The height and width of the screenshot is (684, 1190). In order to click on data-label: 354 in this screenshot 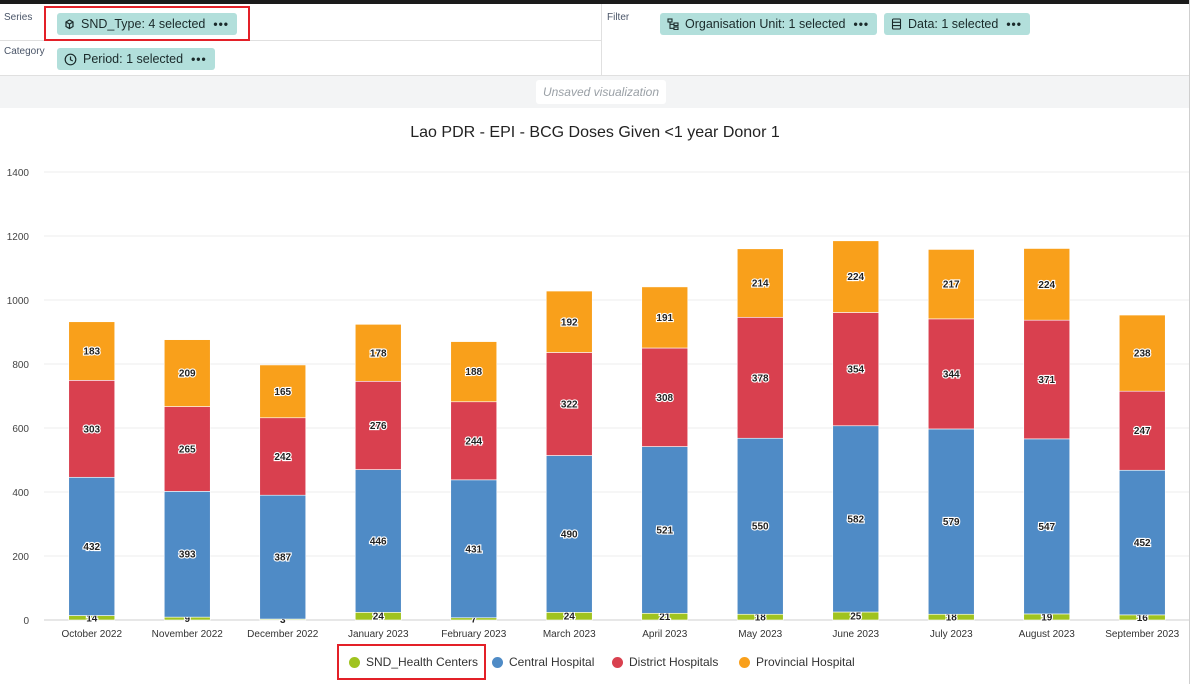, I will do `click(855, 370)`.